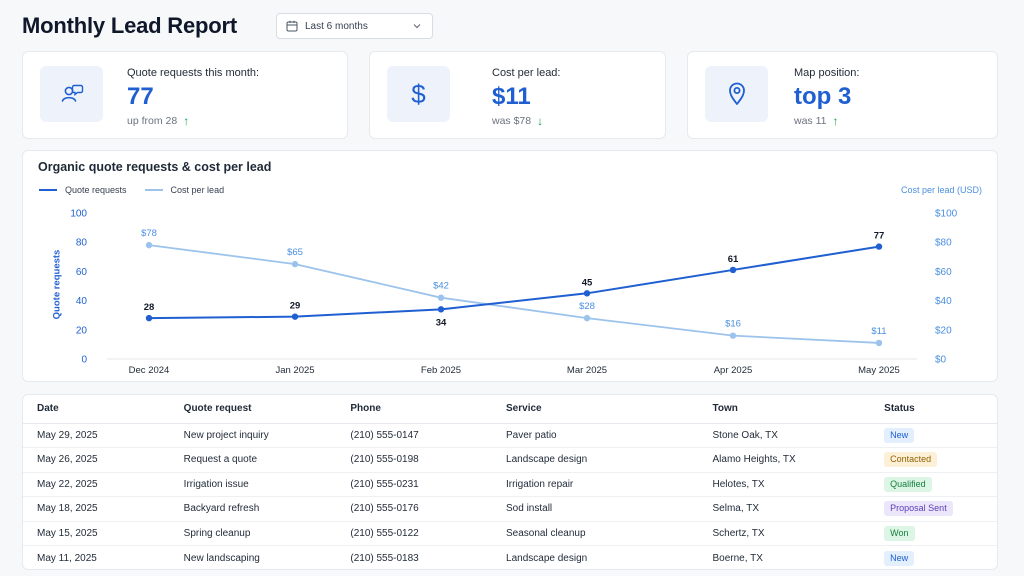  I want to click on kpi-icon-box: $, so click(418, 94).